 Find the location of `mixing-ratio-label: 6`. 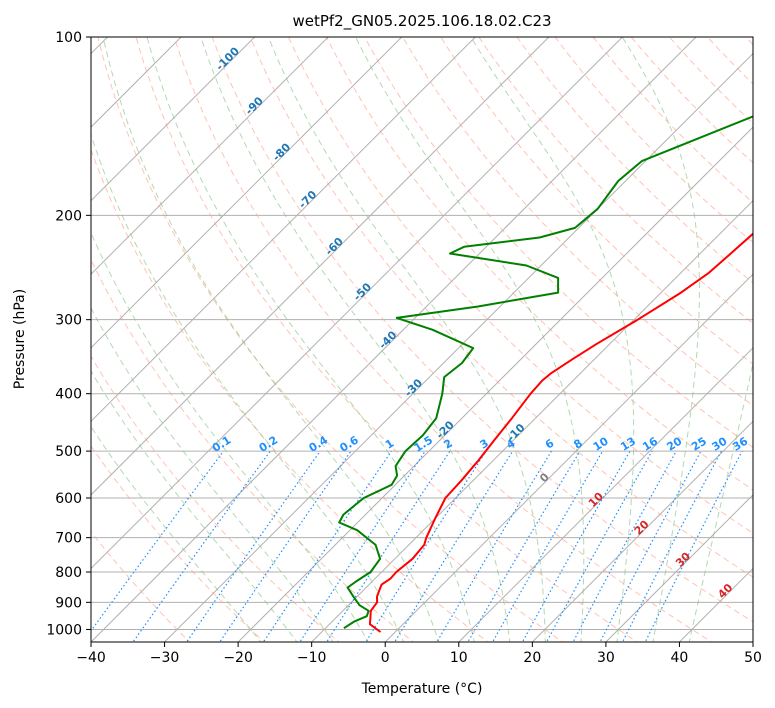

mixing-ratio-label: 6 is located at coordinates (550, 443).